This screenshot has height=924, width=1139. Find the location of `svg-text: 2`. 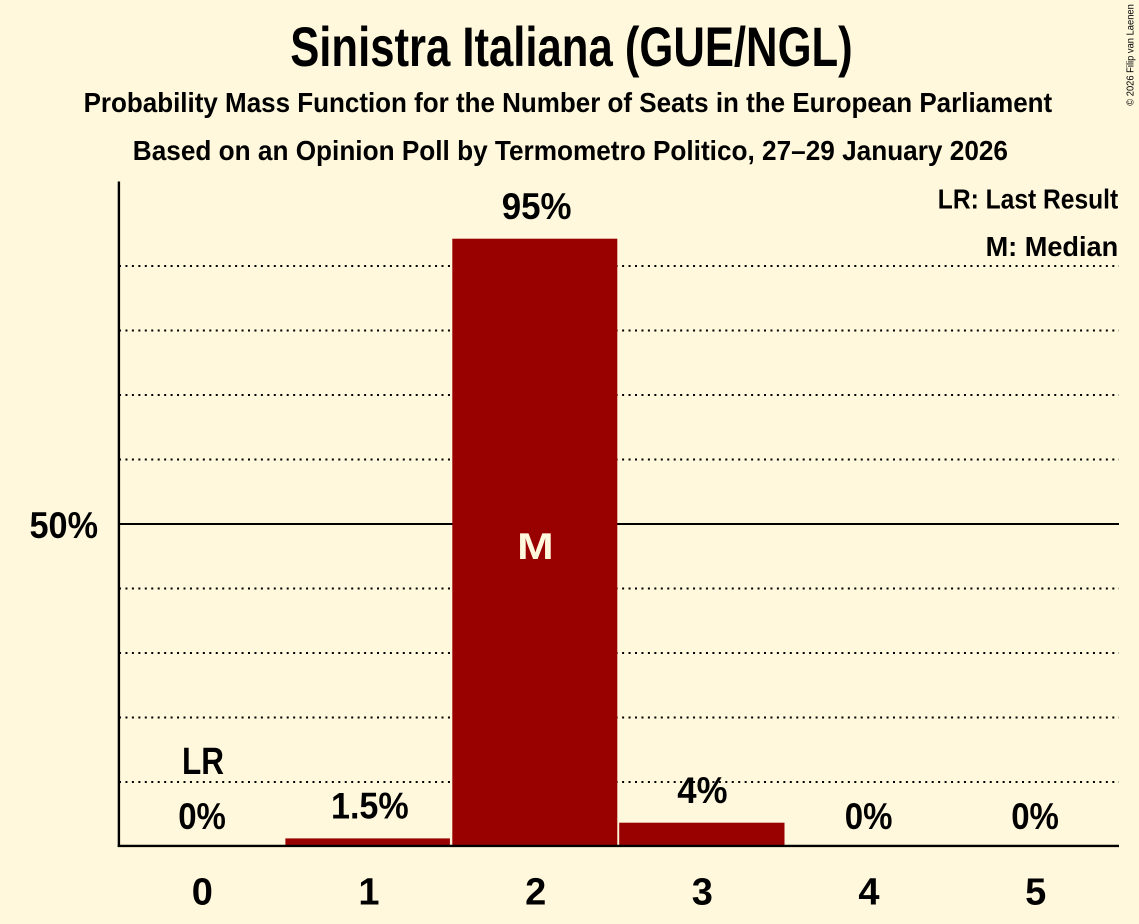

svg-text: 2 is located at coordinates (535, 892).